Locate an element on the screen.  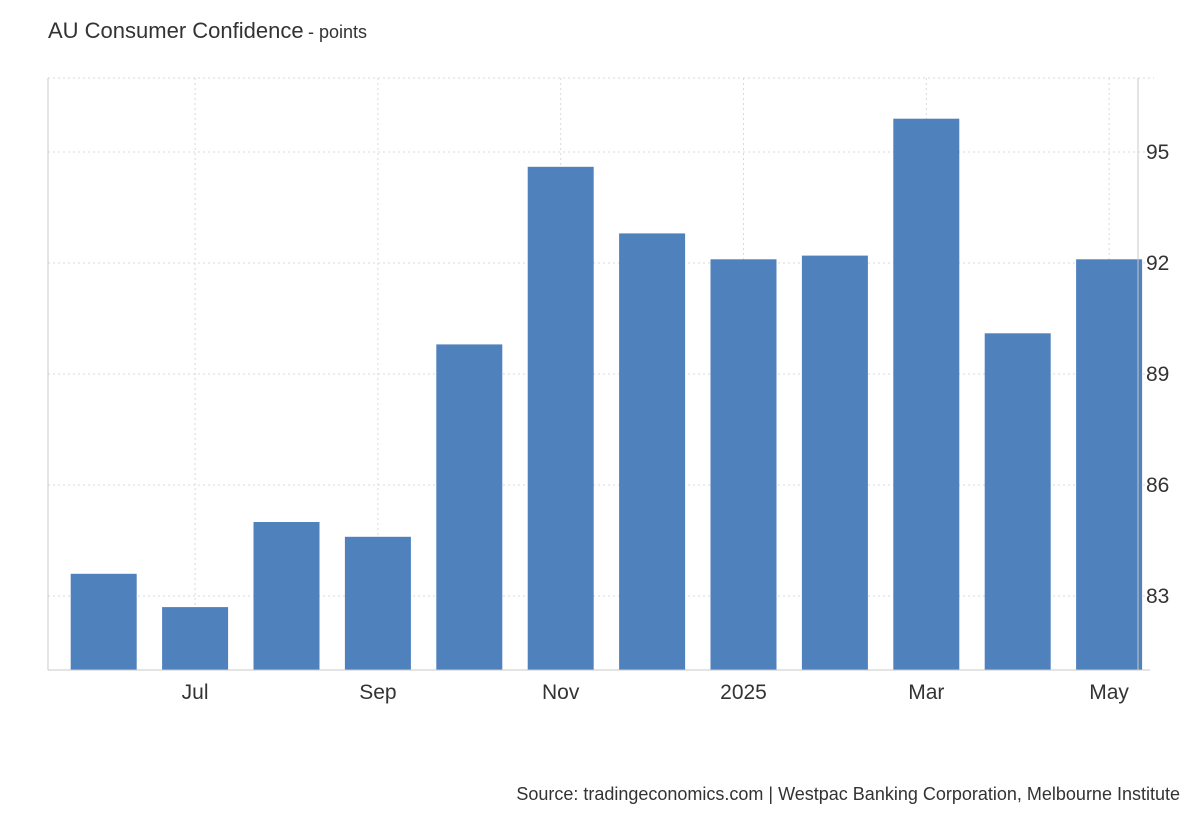
y-tick-label: 86 is located at coordinates (1157, 485).